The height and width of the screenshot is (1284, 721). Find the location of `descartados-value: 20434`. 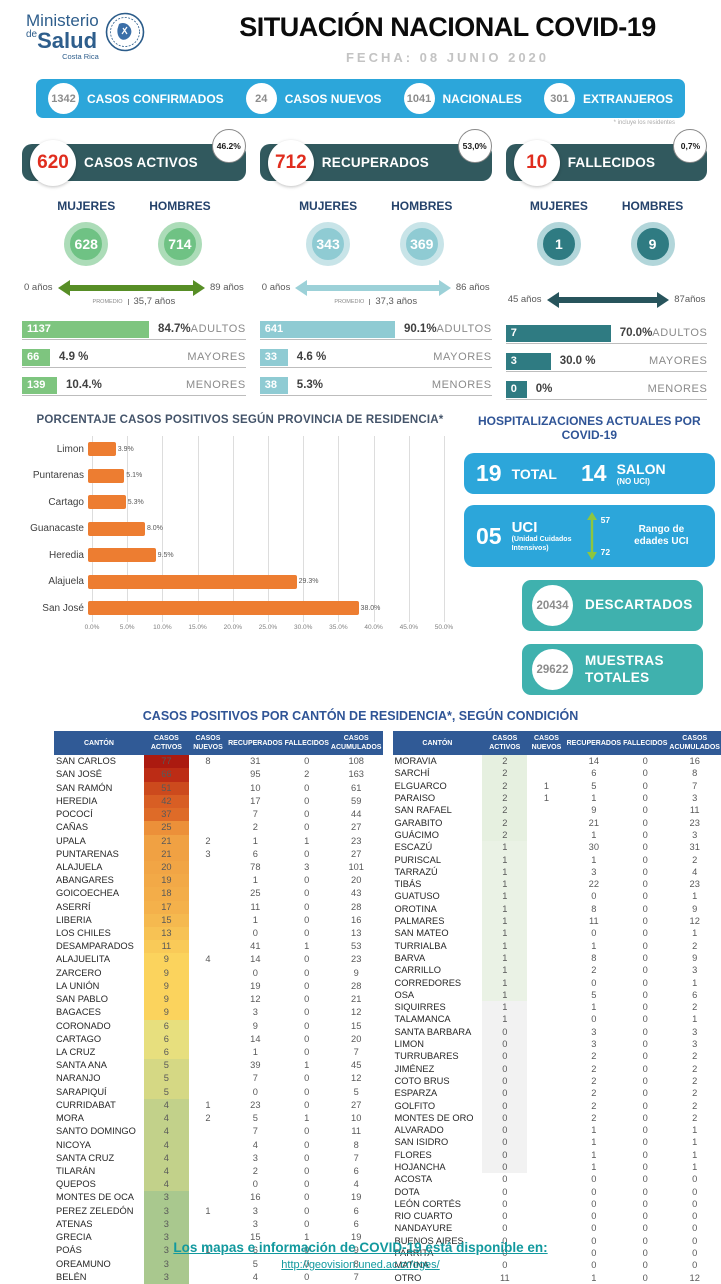

descartados-value: 20434 is located at coordinates (552, 605).